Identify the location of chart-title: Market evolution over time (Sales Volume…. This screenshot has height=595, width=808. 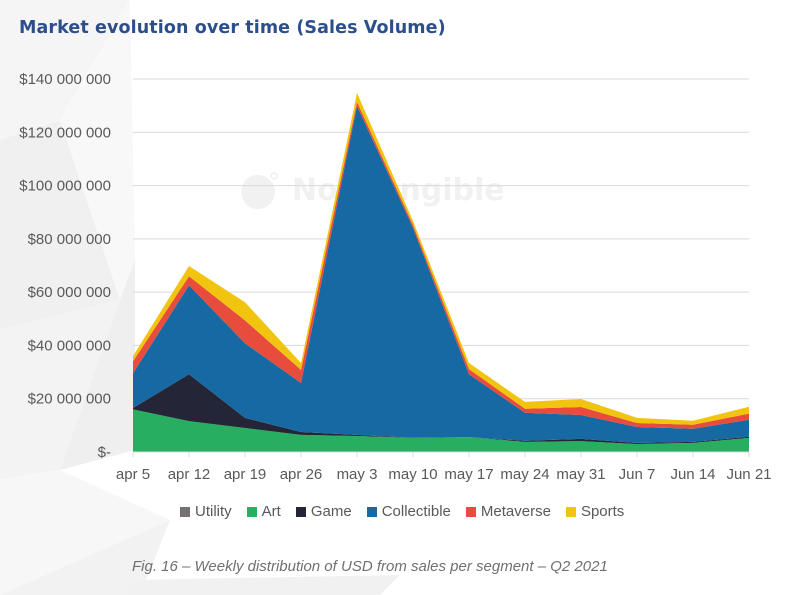
(232, 28).